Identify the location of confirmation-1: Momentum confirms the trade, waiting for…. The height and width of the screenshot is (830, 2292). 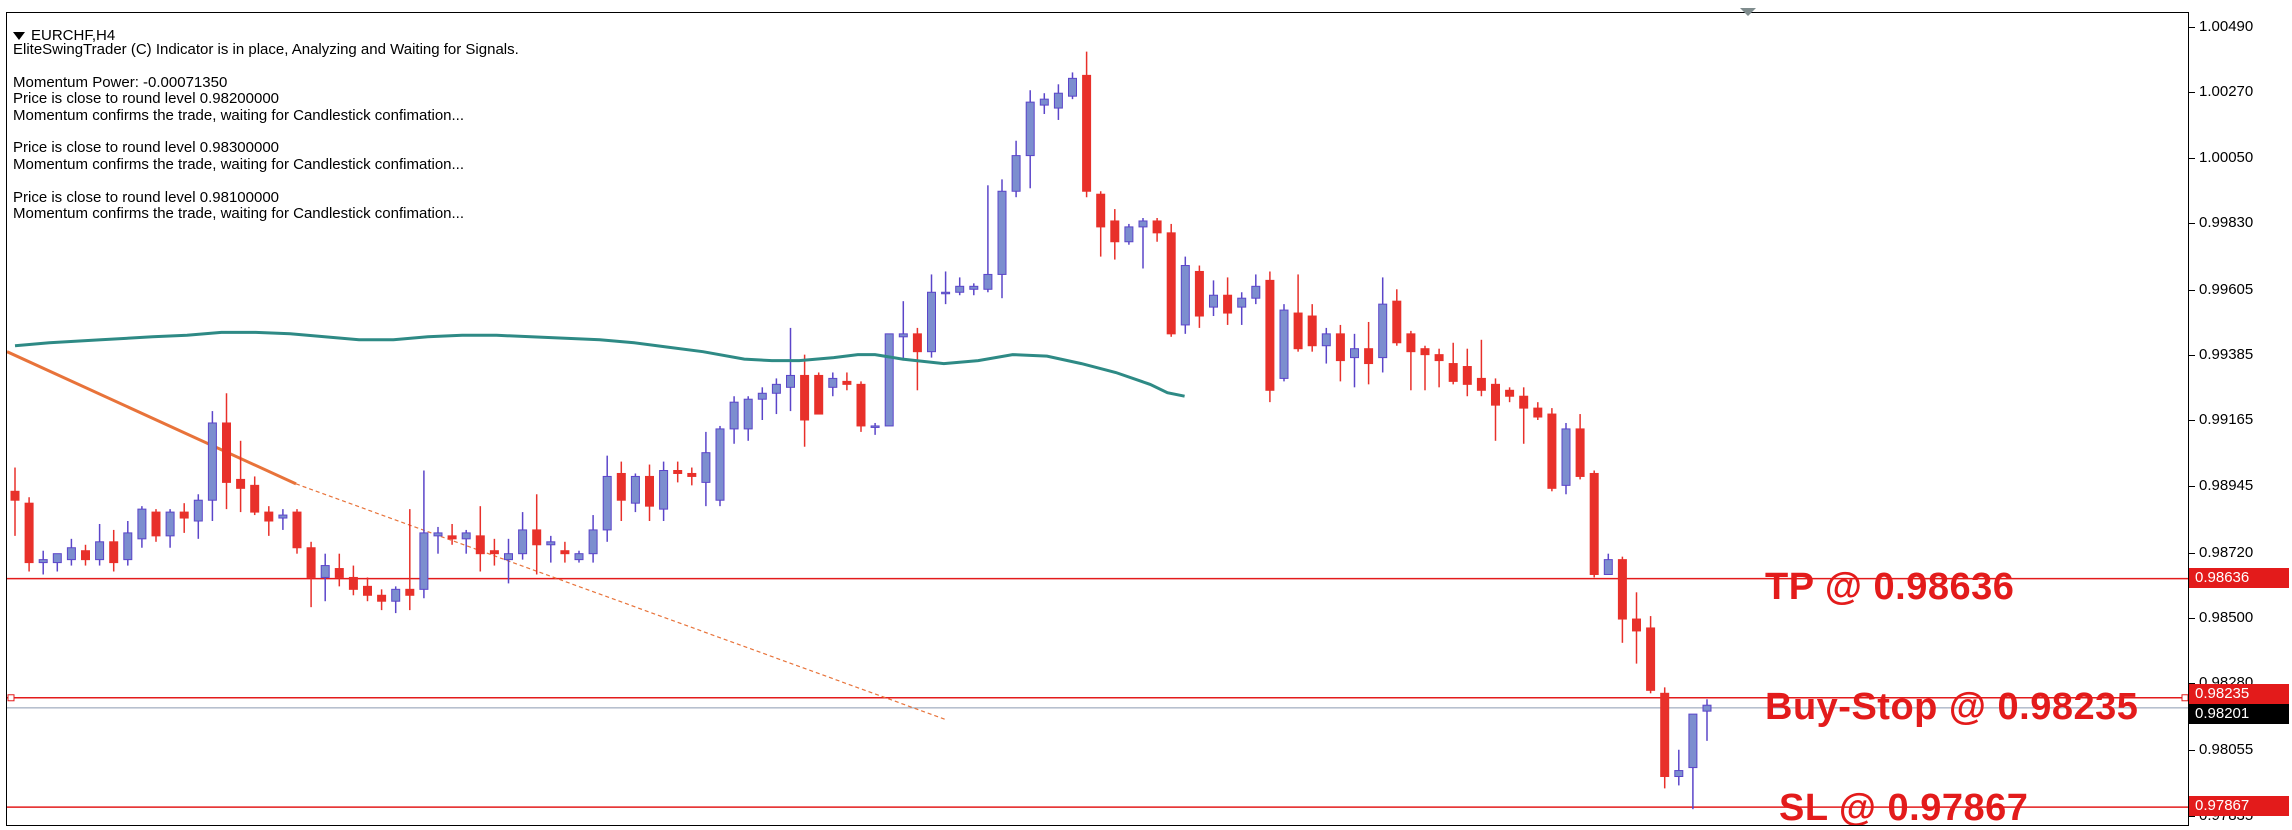
(239, 115).